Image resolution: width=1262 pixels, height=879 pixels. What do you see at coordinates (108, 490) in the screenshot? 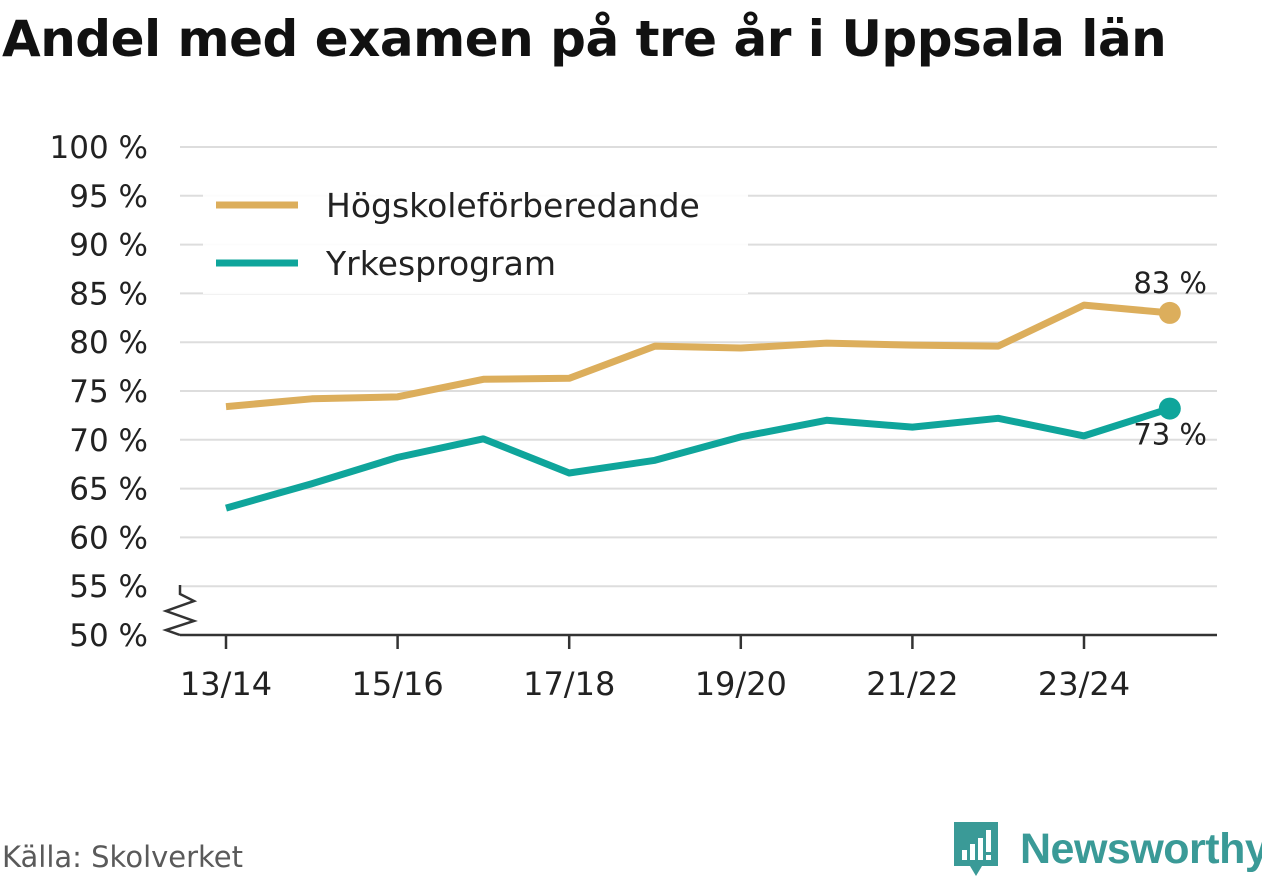
I see `y-tick-label: 65 %` at bounding box center [108, 490].